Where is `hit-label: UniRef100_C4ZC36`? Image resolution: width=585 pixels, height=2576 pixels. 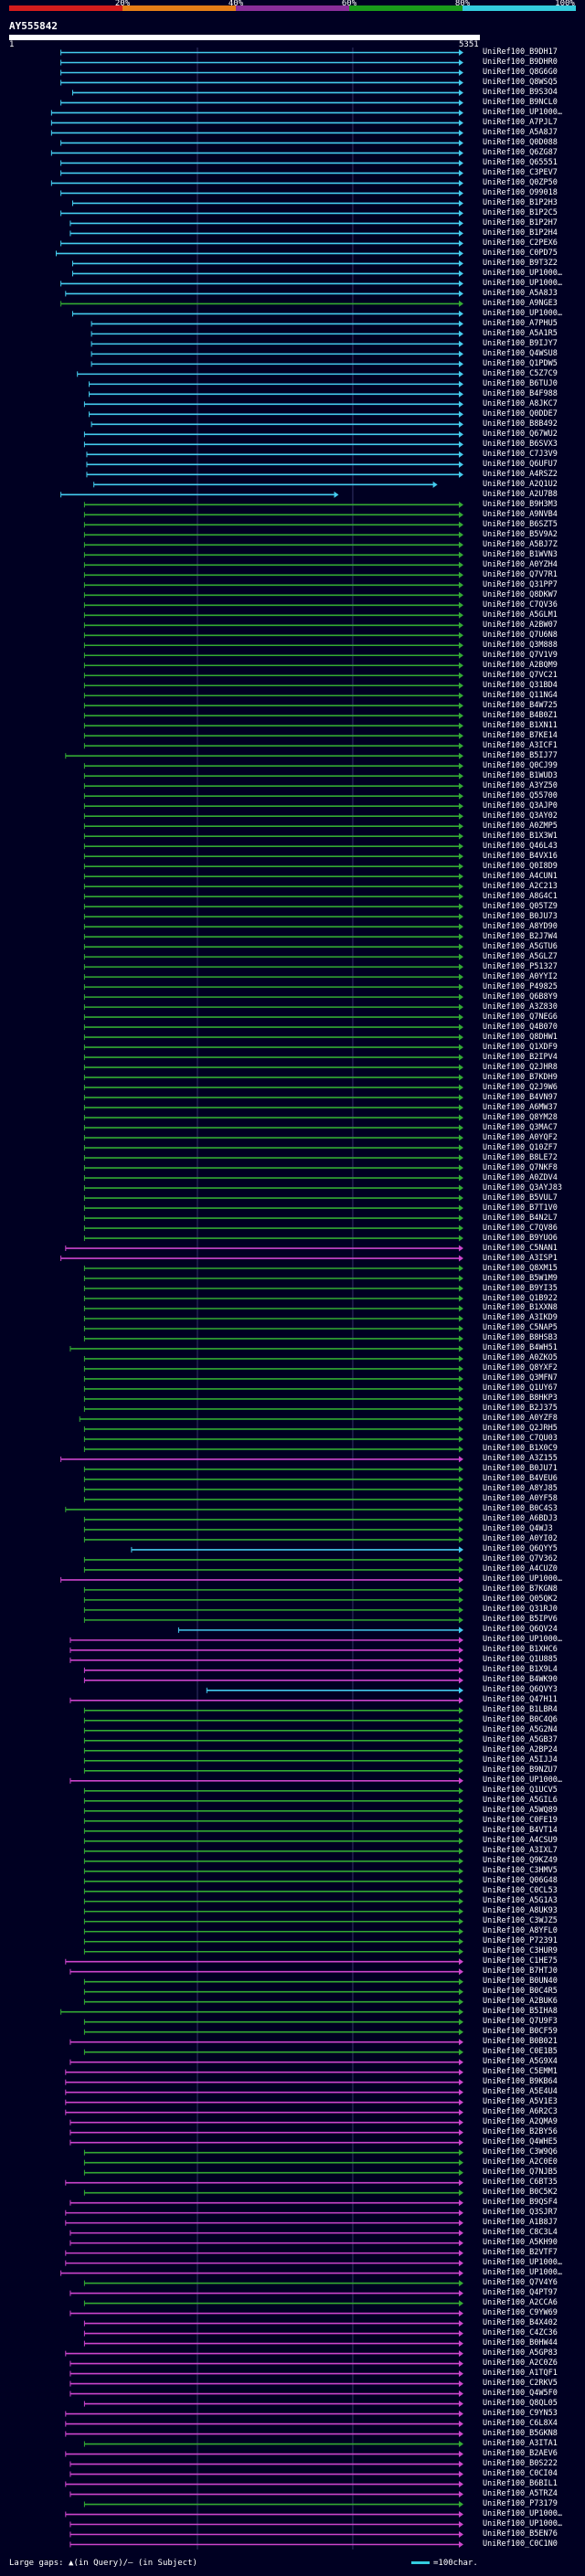 hit-label: UniRef100_C4ZC36 is located at coordinates (520, 2333).